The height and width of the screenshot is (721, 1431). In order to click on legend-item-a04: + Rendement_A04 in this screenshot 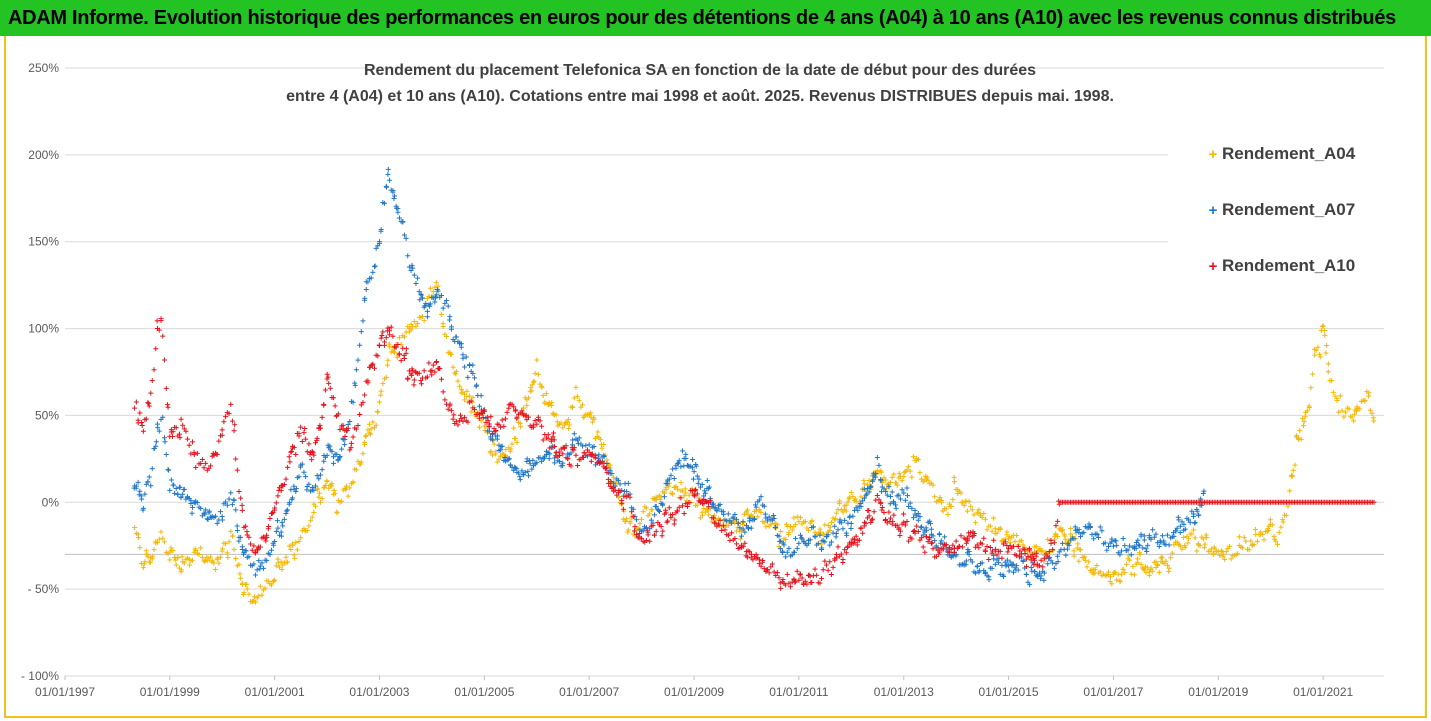, I will do `click(1281, 154)`.